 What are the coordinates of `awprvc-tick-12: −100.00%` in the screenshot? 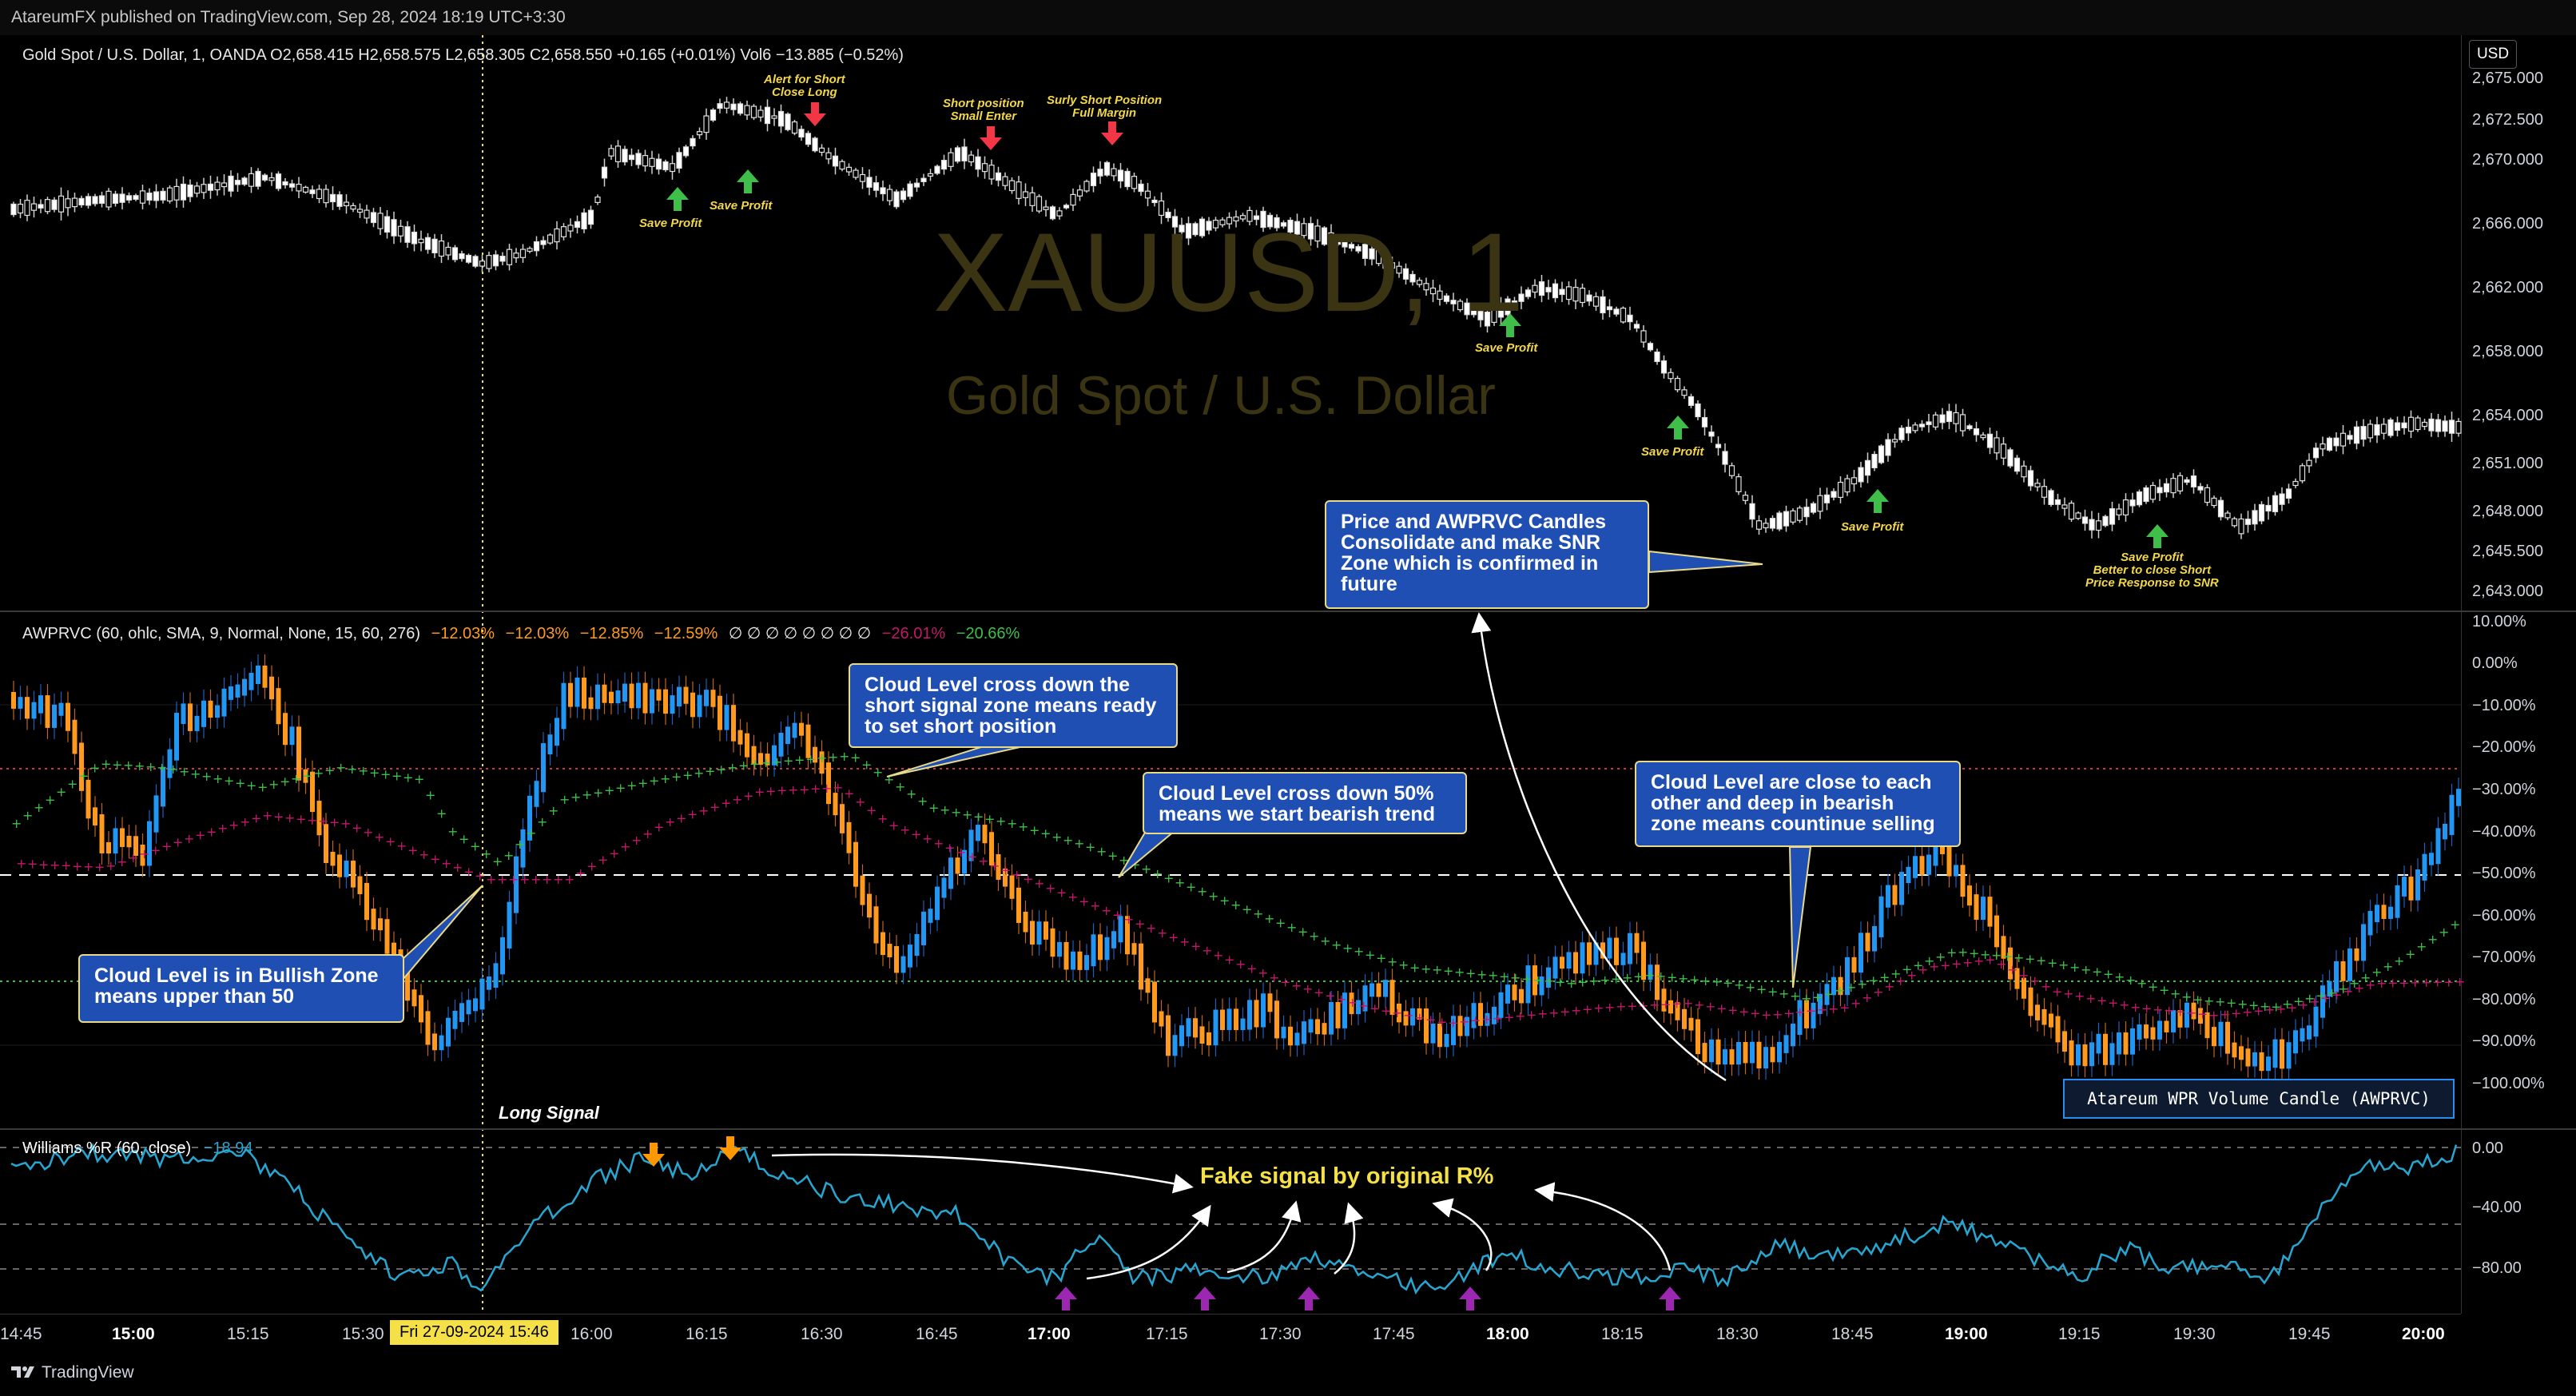 It's located at (2508, 1084).